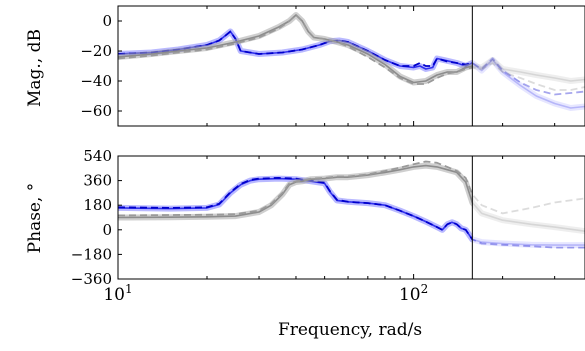 This screenshot has width=585, height=351. I want to click on phase-ytick-label: −180, so click(91, 254).